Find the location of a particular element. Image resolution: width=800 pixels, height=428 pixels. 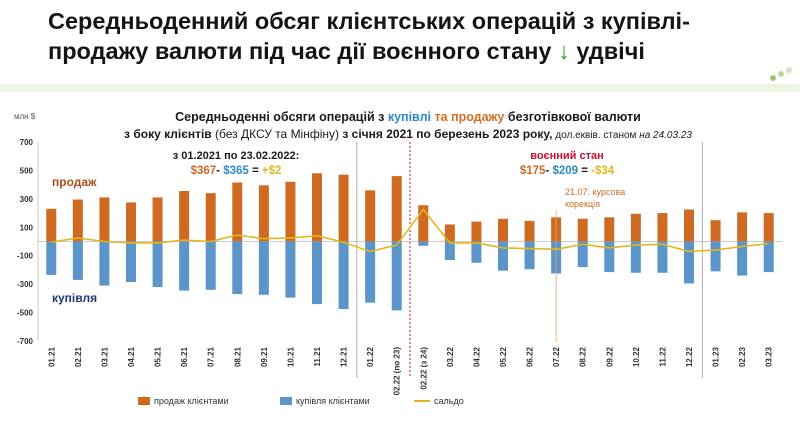

x-tick-label: 09.22 is located at coordinates (609, 356).